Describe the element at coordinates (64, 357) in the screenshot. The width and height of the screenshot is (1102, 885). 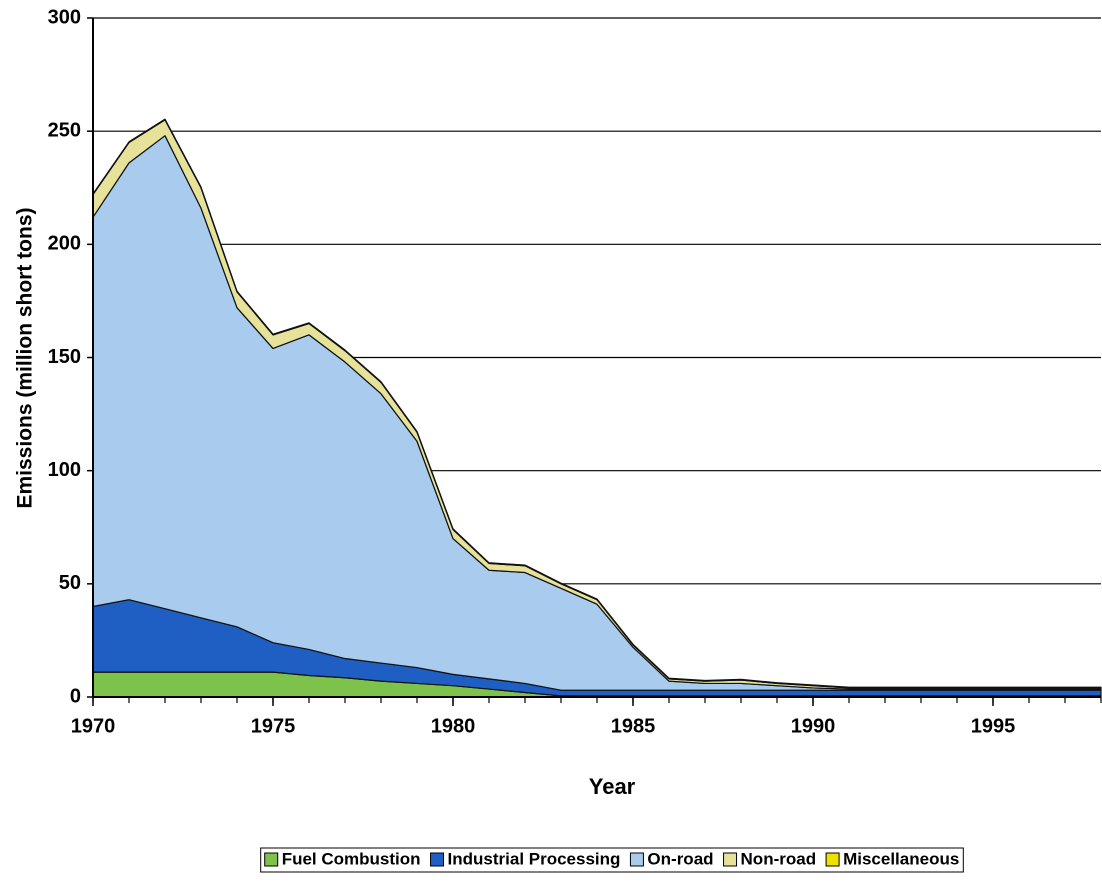
I see `y-tick-label: 150` at that location.